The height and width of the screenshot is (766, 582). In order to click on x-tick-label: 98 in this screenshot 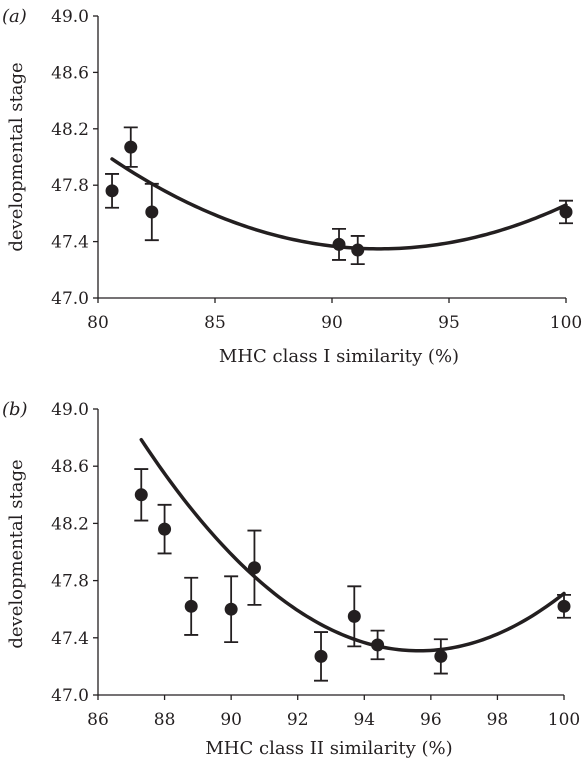, I will do `click(498, 720)`.